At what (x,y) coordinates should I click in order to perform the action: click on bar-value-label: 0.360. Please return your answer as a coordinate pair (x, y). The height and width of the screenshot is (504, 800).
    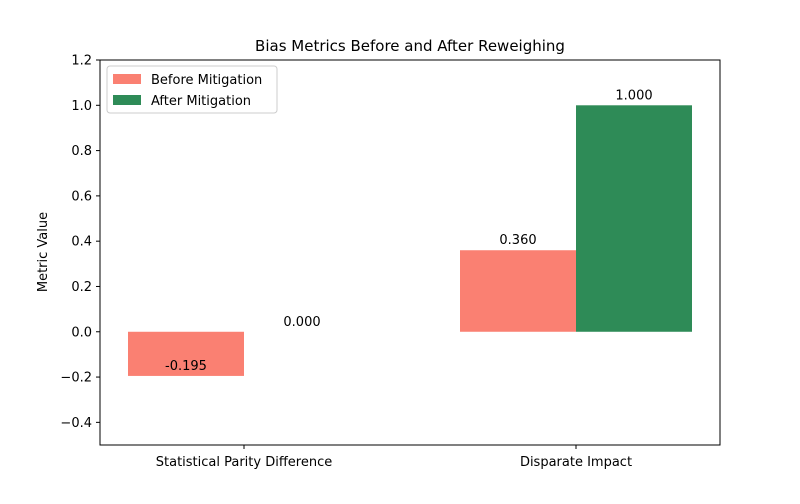
    Looking at the image, I should click on (517, 240).